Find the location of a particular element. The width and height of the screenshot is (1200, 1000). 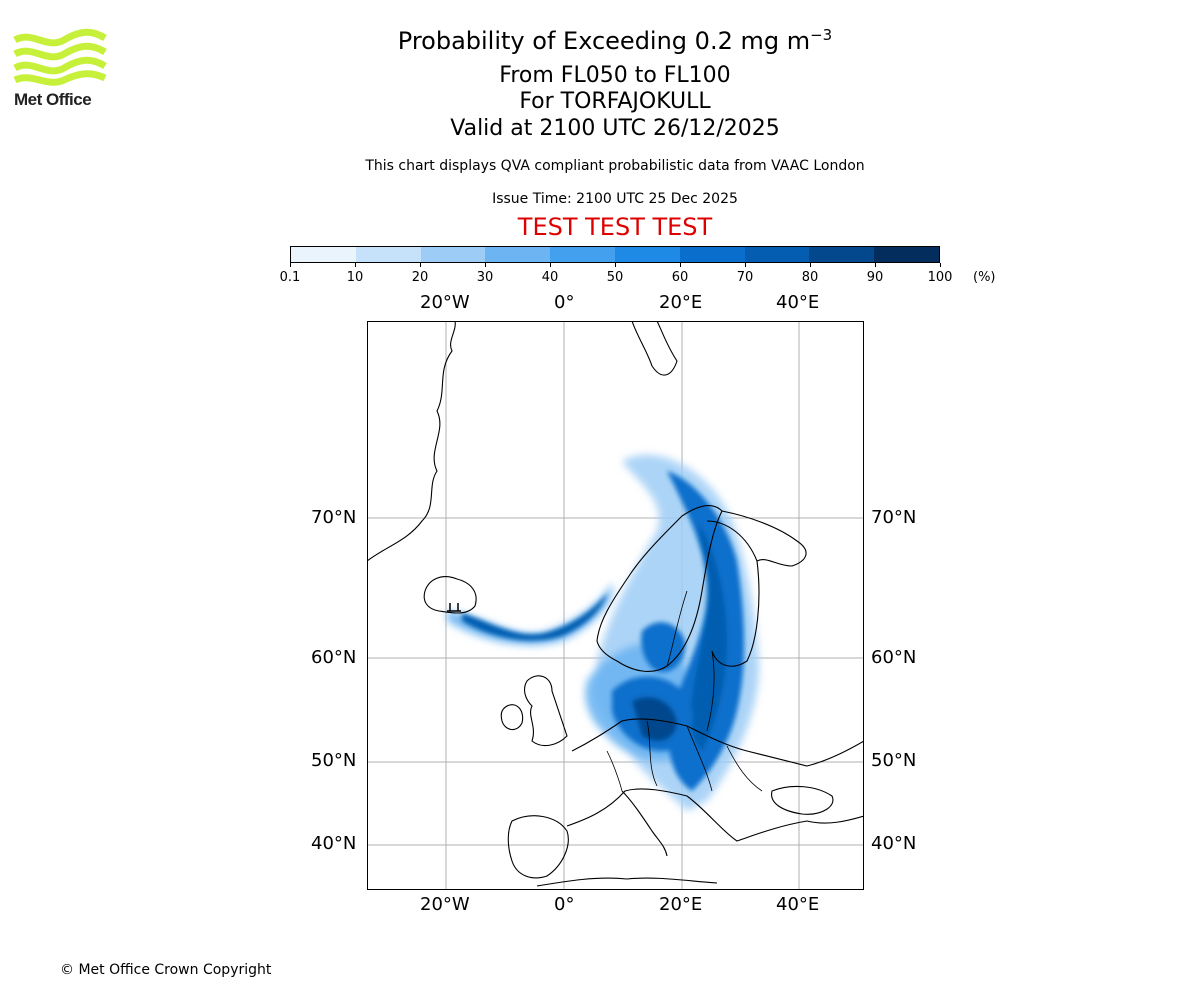

colorbar-tick-label: 40 is located at coordinates (550, 277).